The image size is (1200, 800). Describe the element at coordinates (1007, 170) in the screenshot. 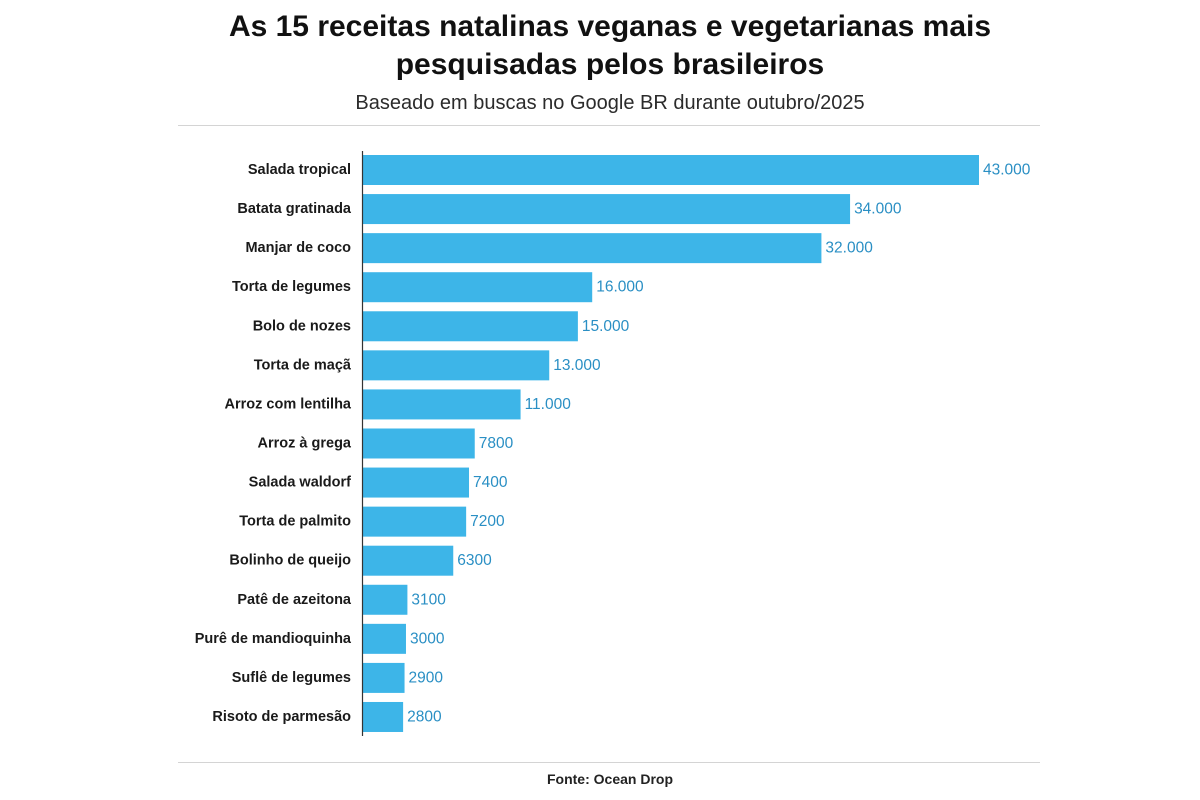

I see `value-label: 43.000` at that location.